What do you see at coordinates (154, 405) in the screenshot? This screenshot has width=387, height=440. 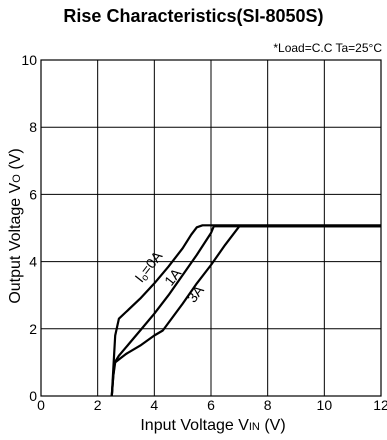 I see `x-tick-label: 4` at bounding box center [154, 405].